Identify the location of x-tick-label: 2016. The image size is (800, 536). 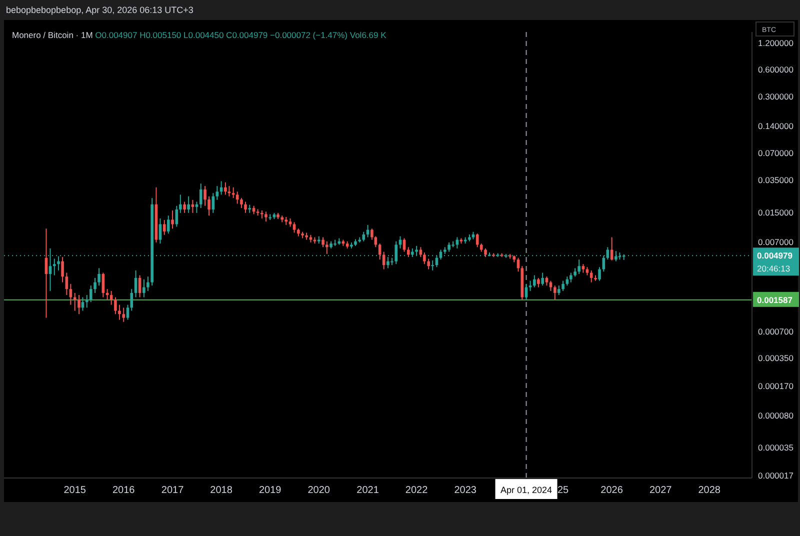
(124, 490).